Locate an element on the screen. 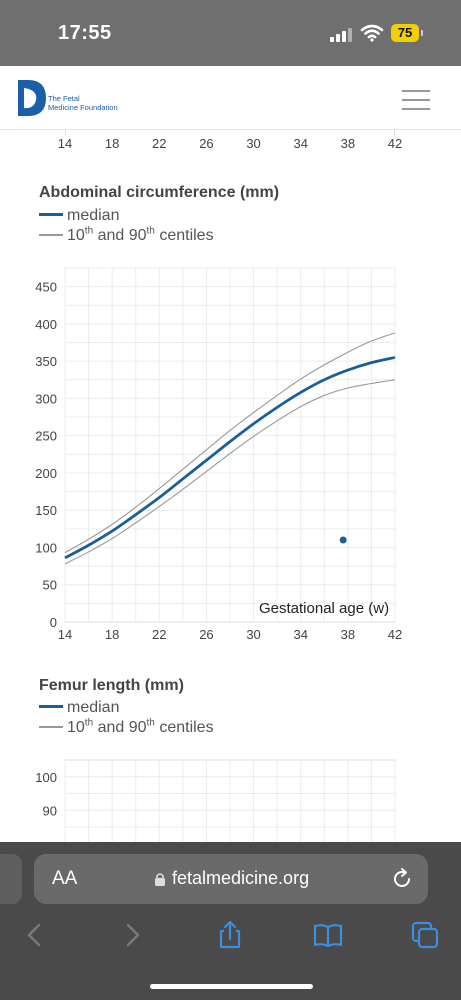 The width and height of the screenshot is (461, 1000). site-header: The Fetal Medicine Foundation is located at coordinates (230, 98).